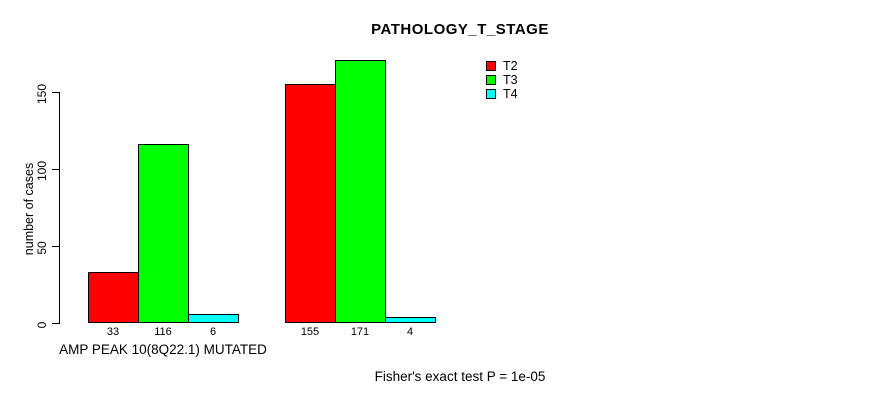  I want to click on bar-value-label: 171, so click(360, 332).